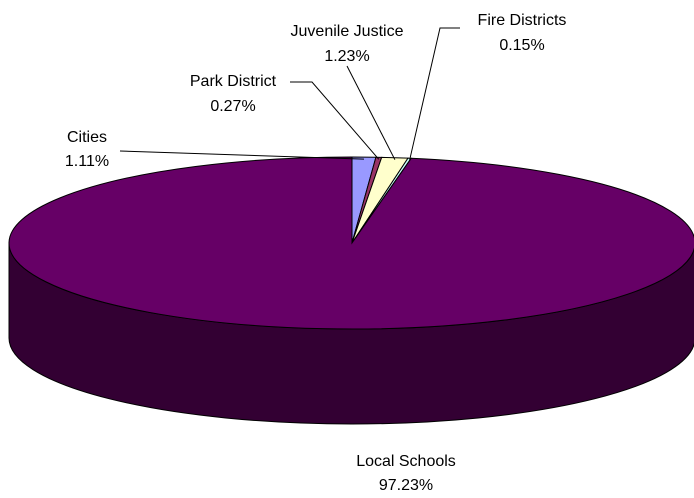  I want to click on slice-percent-juvenile-justice: 1.23%, so click(346, 56).